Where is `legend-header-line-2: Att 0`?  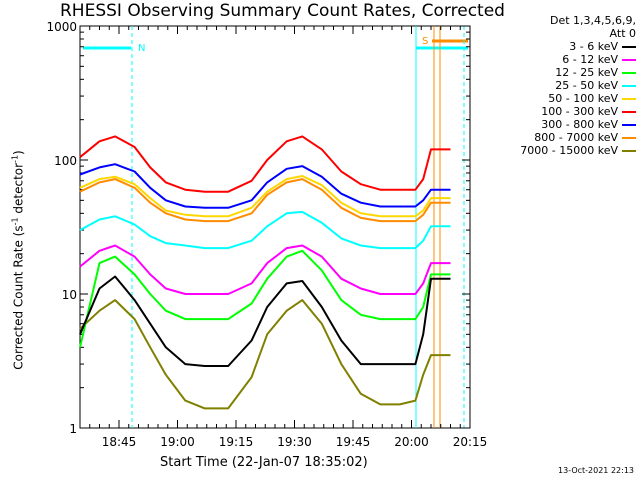 legend-header-line-2: Att 0 is located at coordinates (622, 33).